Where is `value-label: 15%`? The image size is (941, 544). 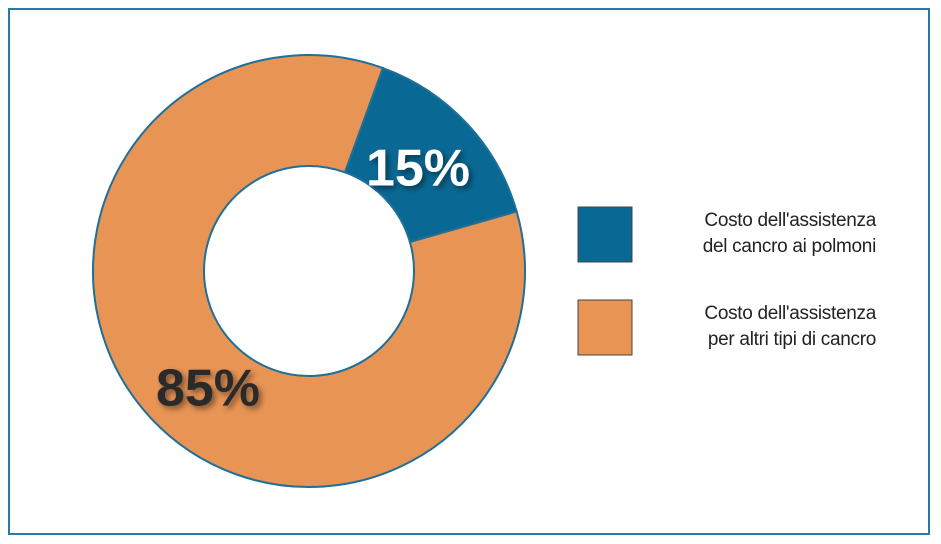
value-label: 15% is located at coordinates (418, 169).